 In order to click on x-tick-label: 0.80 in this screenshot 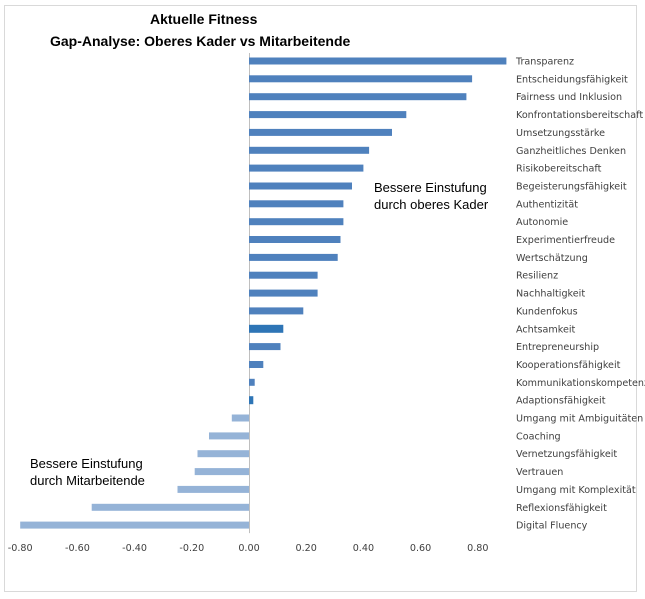, I will do `click(477, 548)`.